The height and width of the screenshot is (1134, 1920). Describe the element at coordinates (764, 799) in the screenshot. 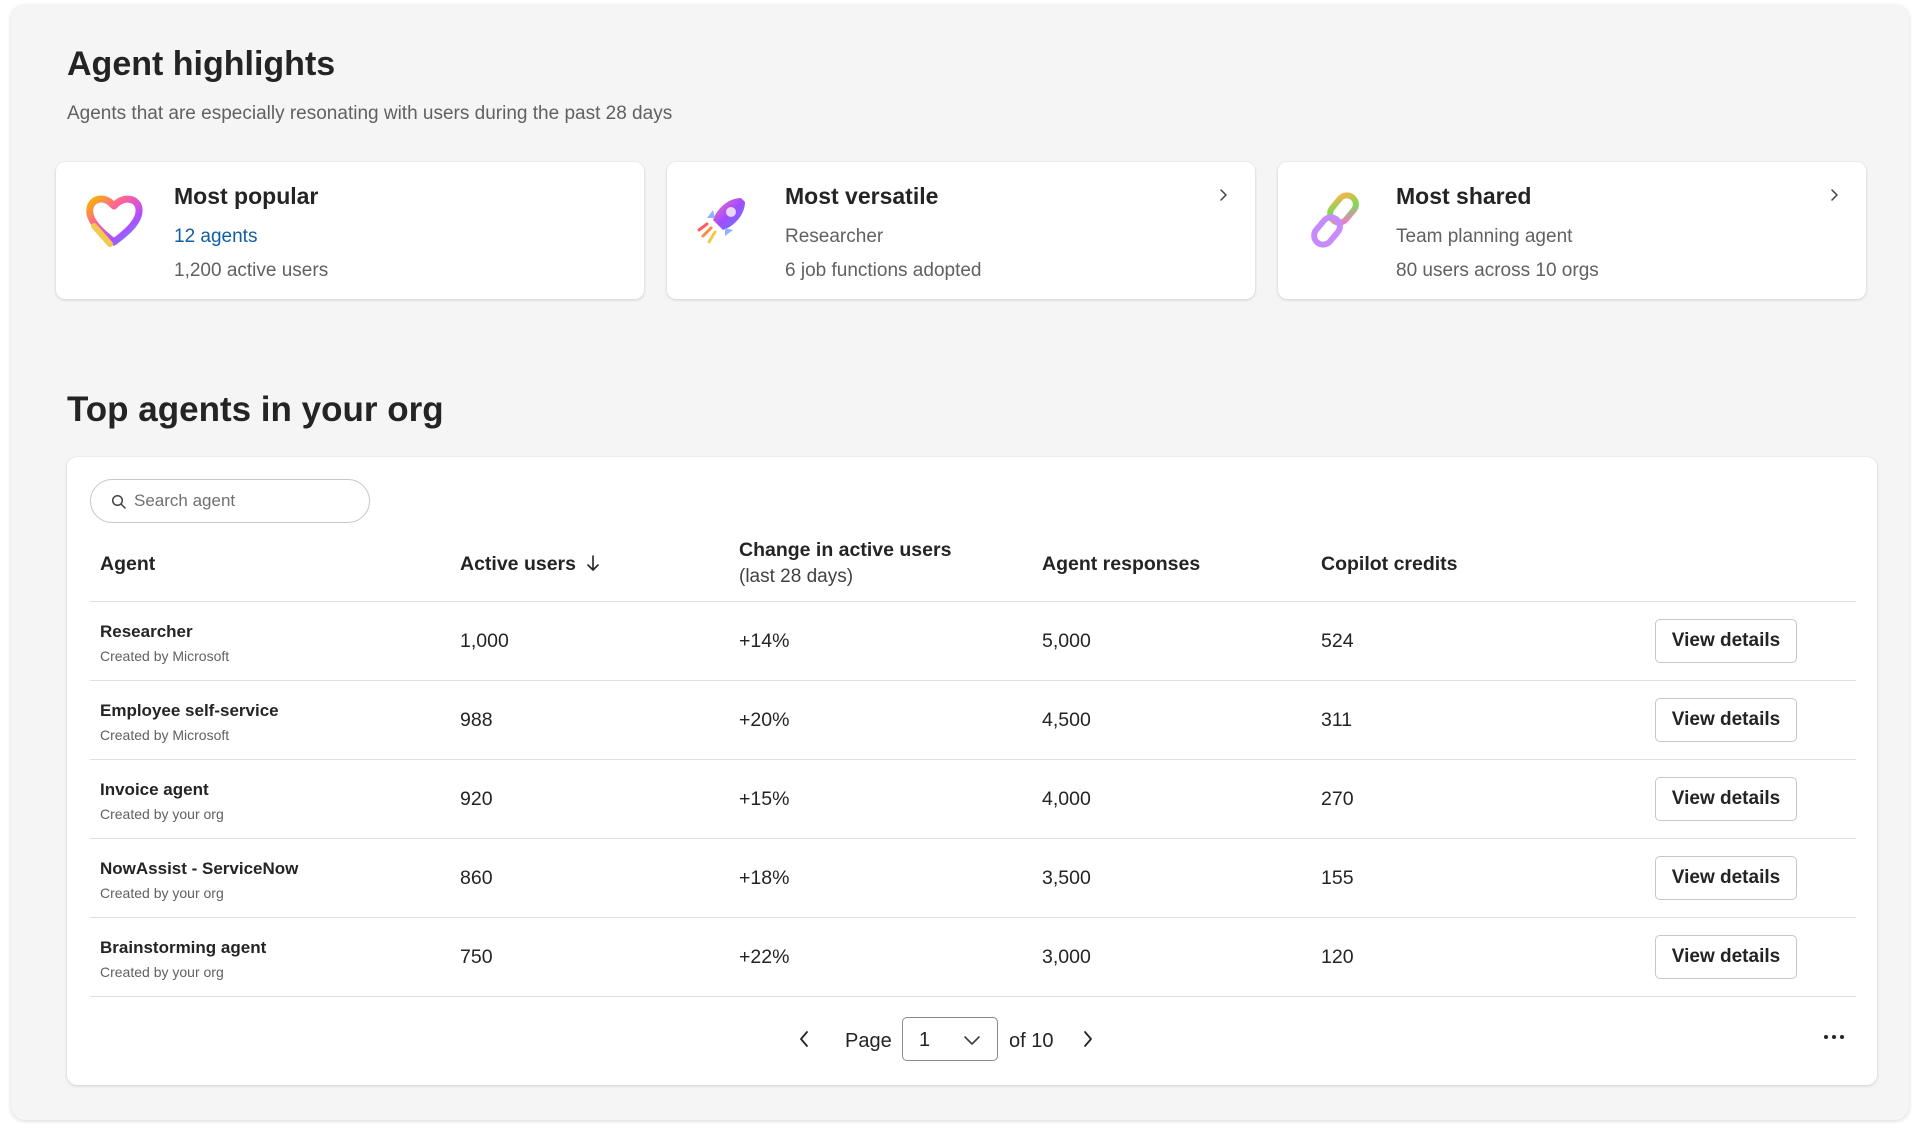

I see `change-value: +15%` at that location.